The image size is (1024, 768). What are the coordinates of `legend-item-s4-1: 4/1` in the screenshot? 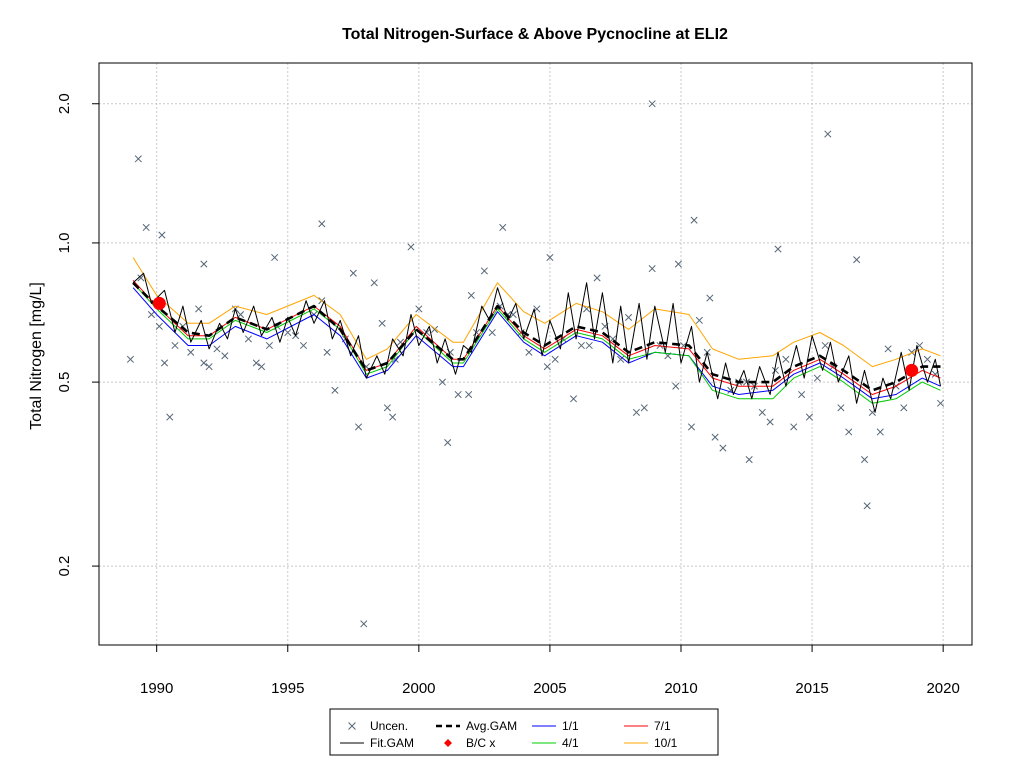 It's located at (555, 743).